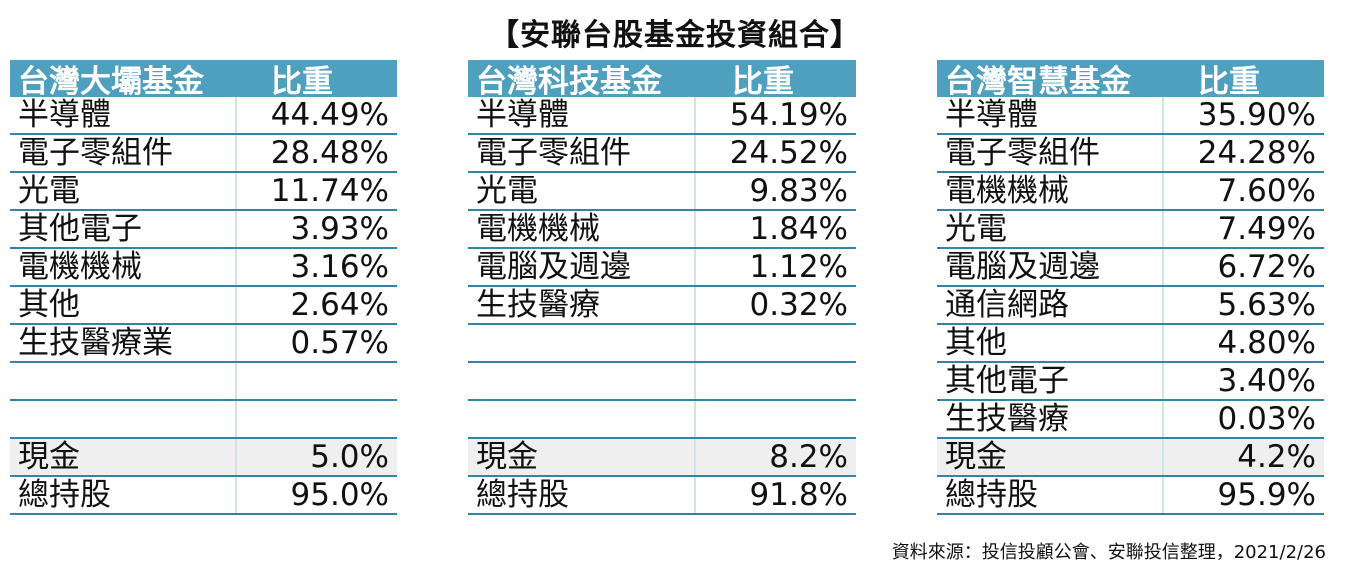 The width and height of the screenshot is (1350, 578). I want to click on fund-name: 台灣科技基金, so click(569, 82).